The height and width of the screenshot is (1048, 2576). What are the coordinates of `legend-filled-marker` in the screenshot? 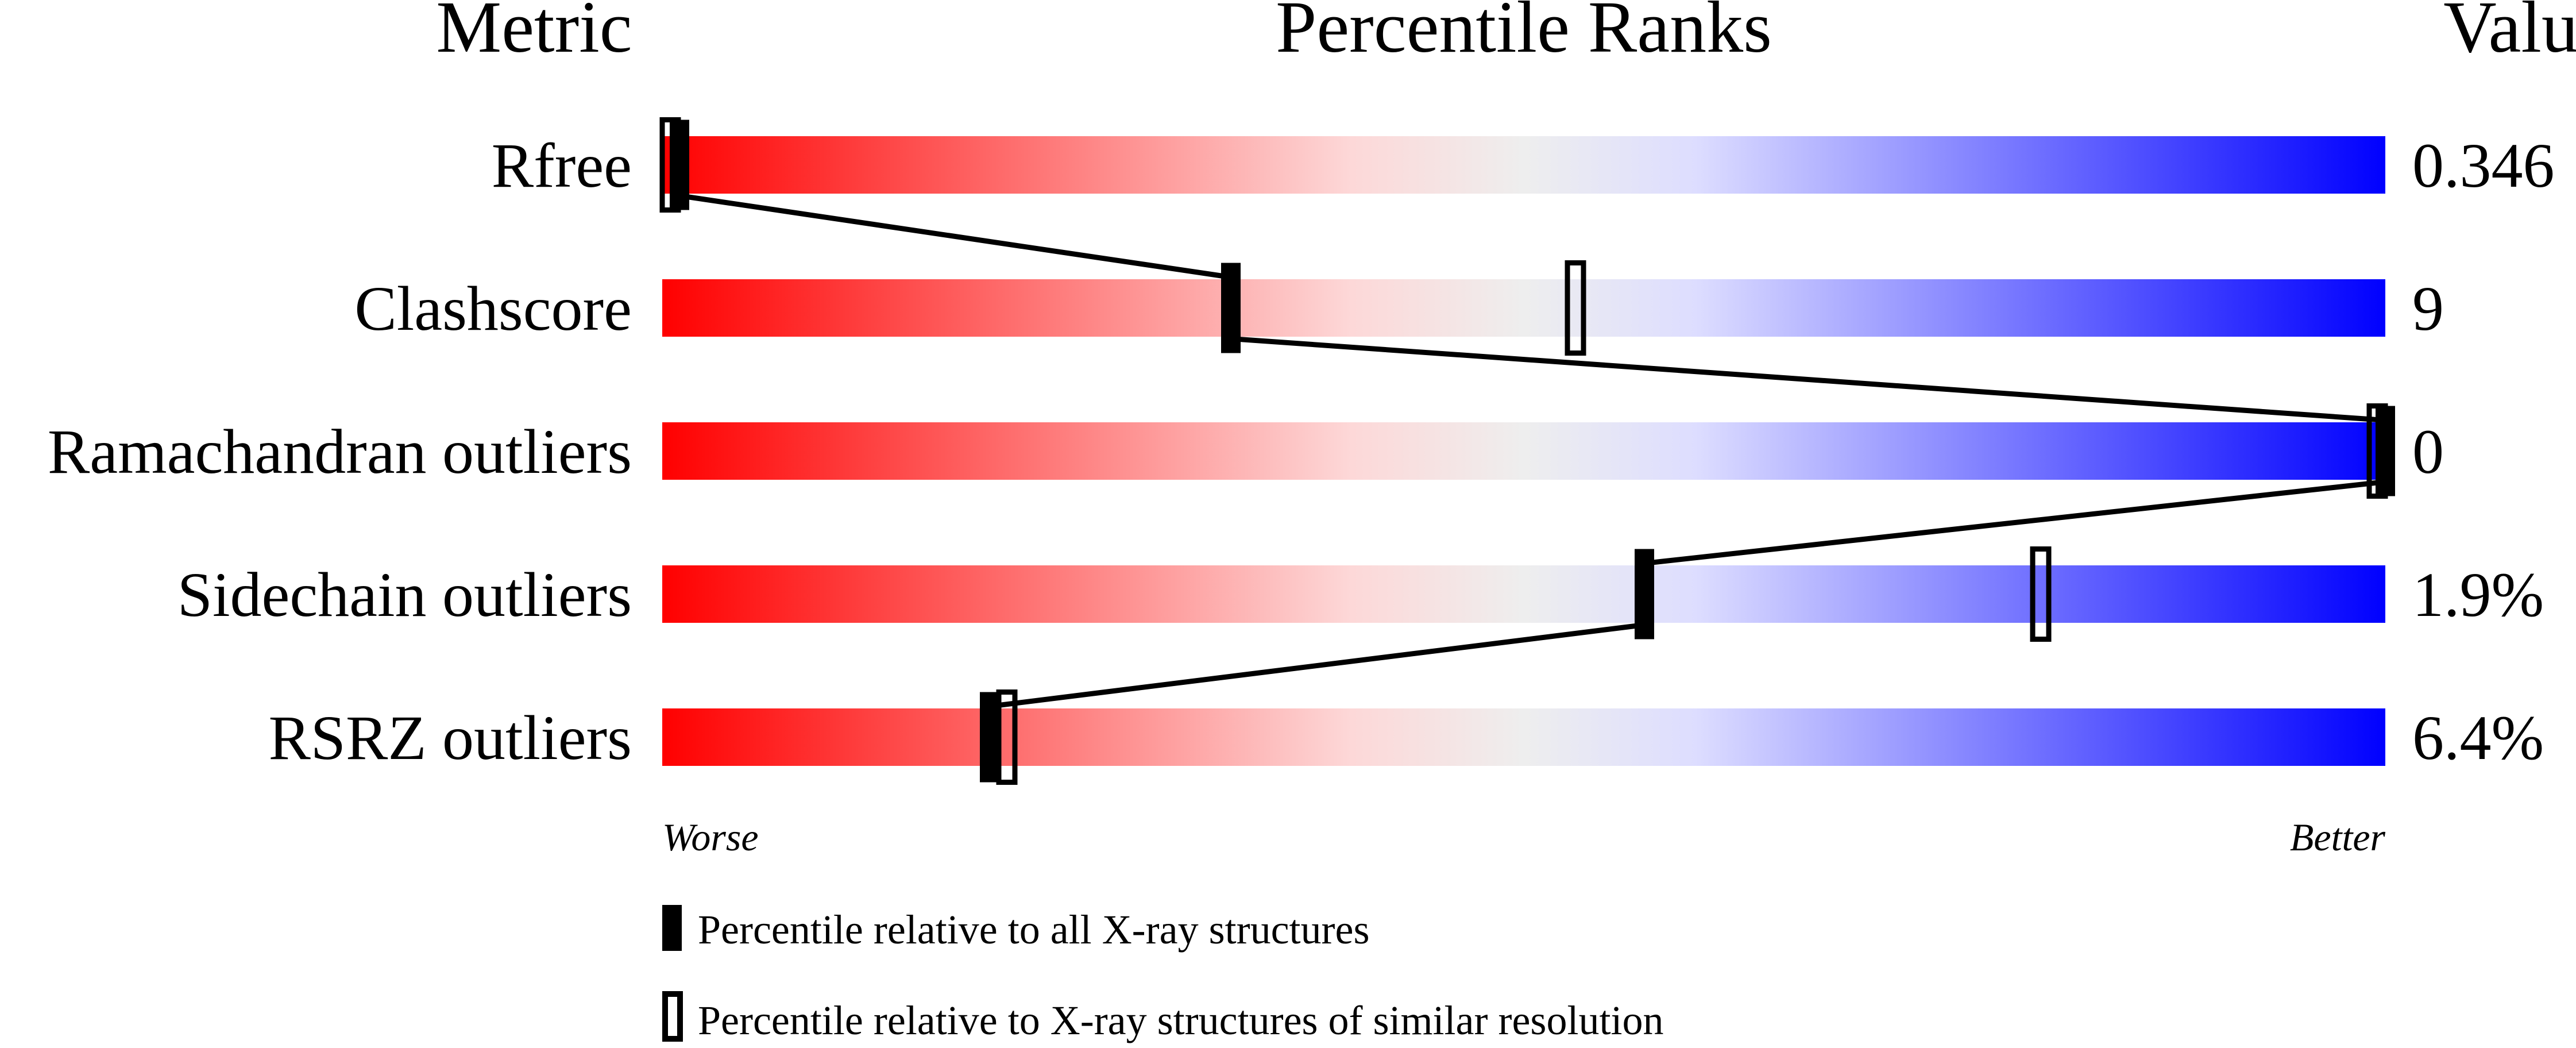 It's located at (672, 928).